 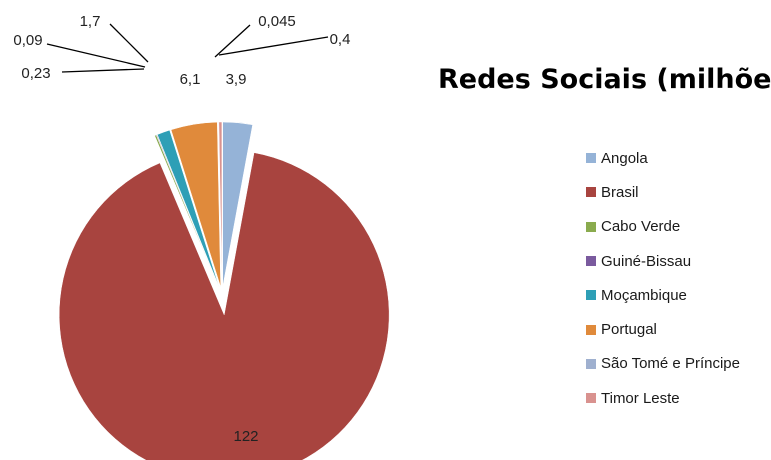 What do you see at coordinates (190, 79) in the screenshot?
I see `data-label-portugal: 6,1` at bounding box center [190, 79].